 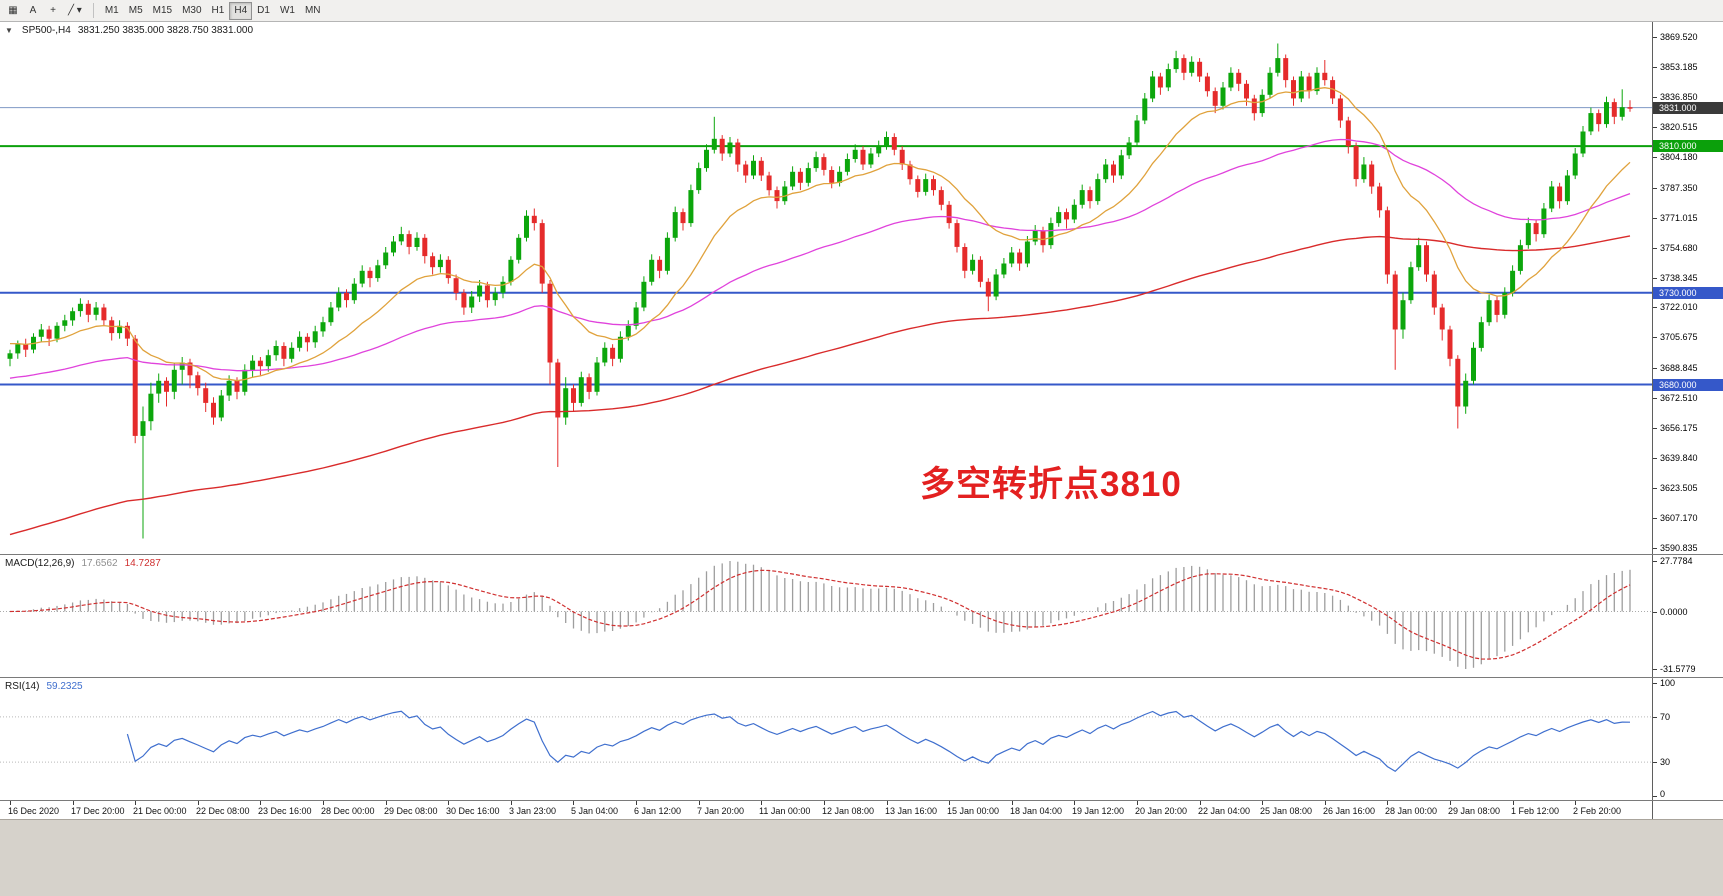 What do you see at coordinates (1688, 108) in the screenshot?
I see `price-badge: 3831.000` at bounding box center [1688, 108].